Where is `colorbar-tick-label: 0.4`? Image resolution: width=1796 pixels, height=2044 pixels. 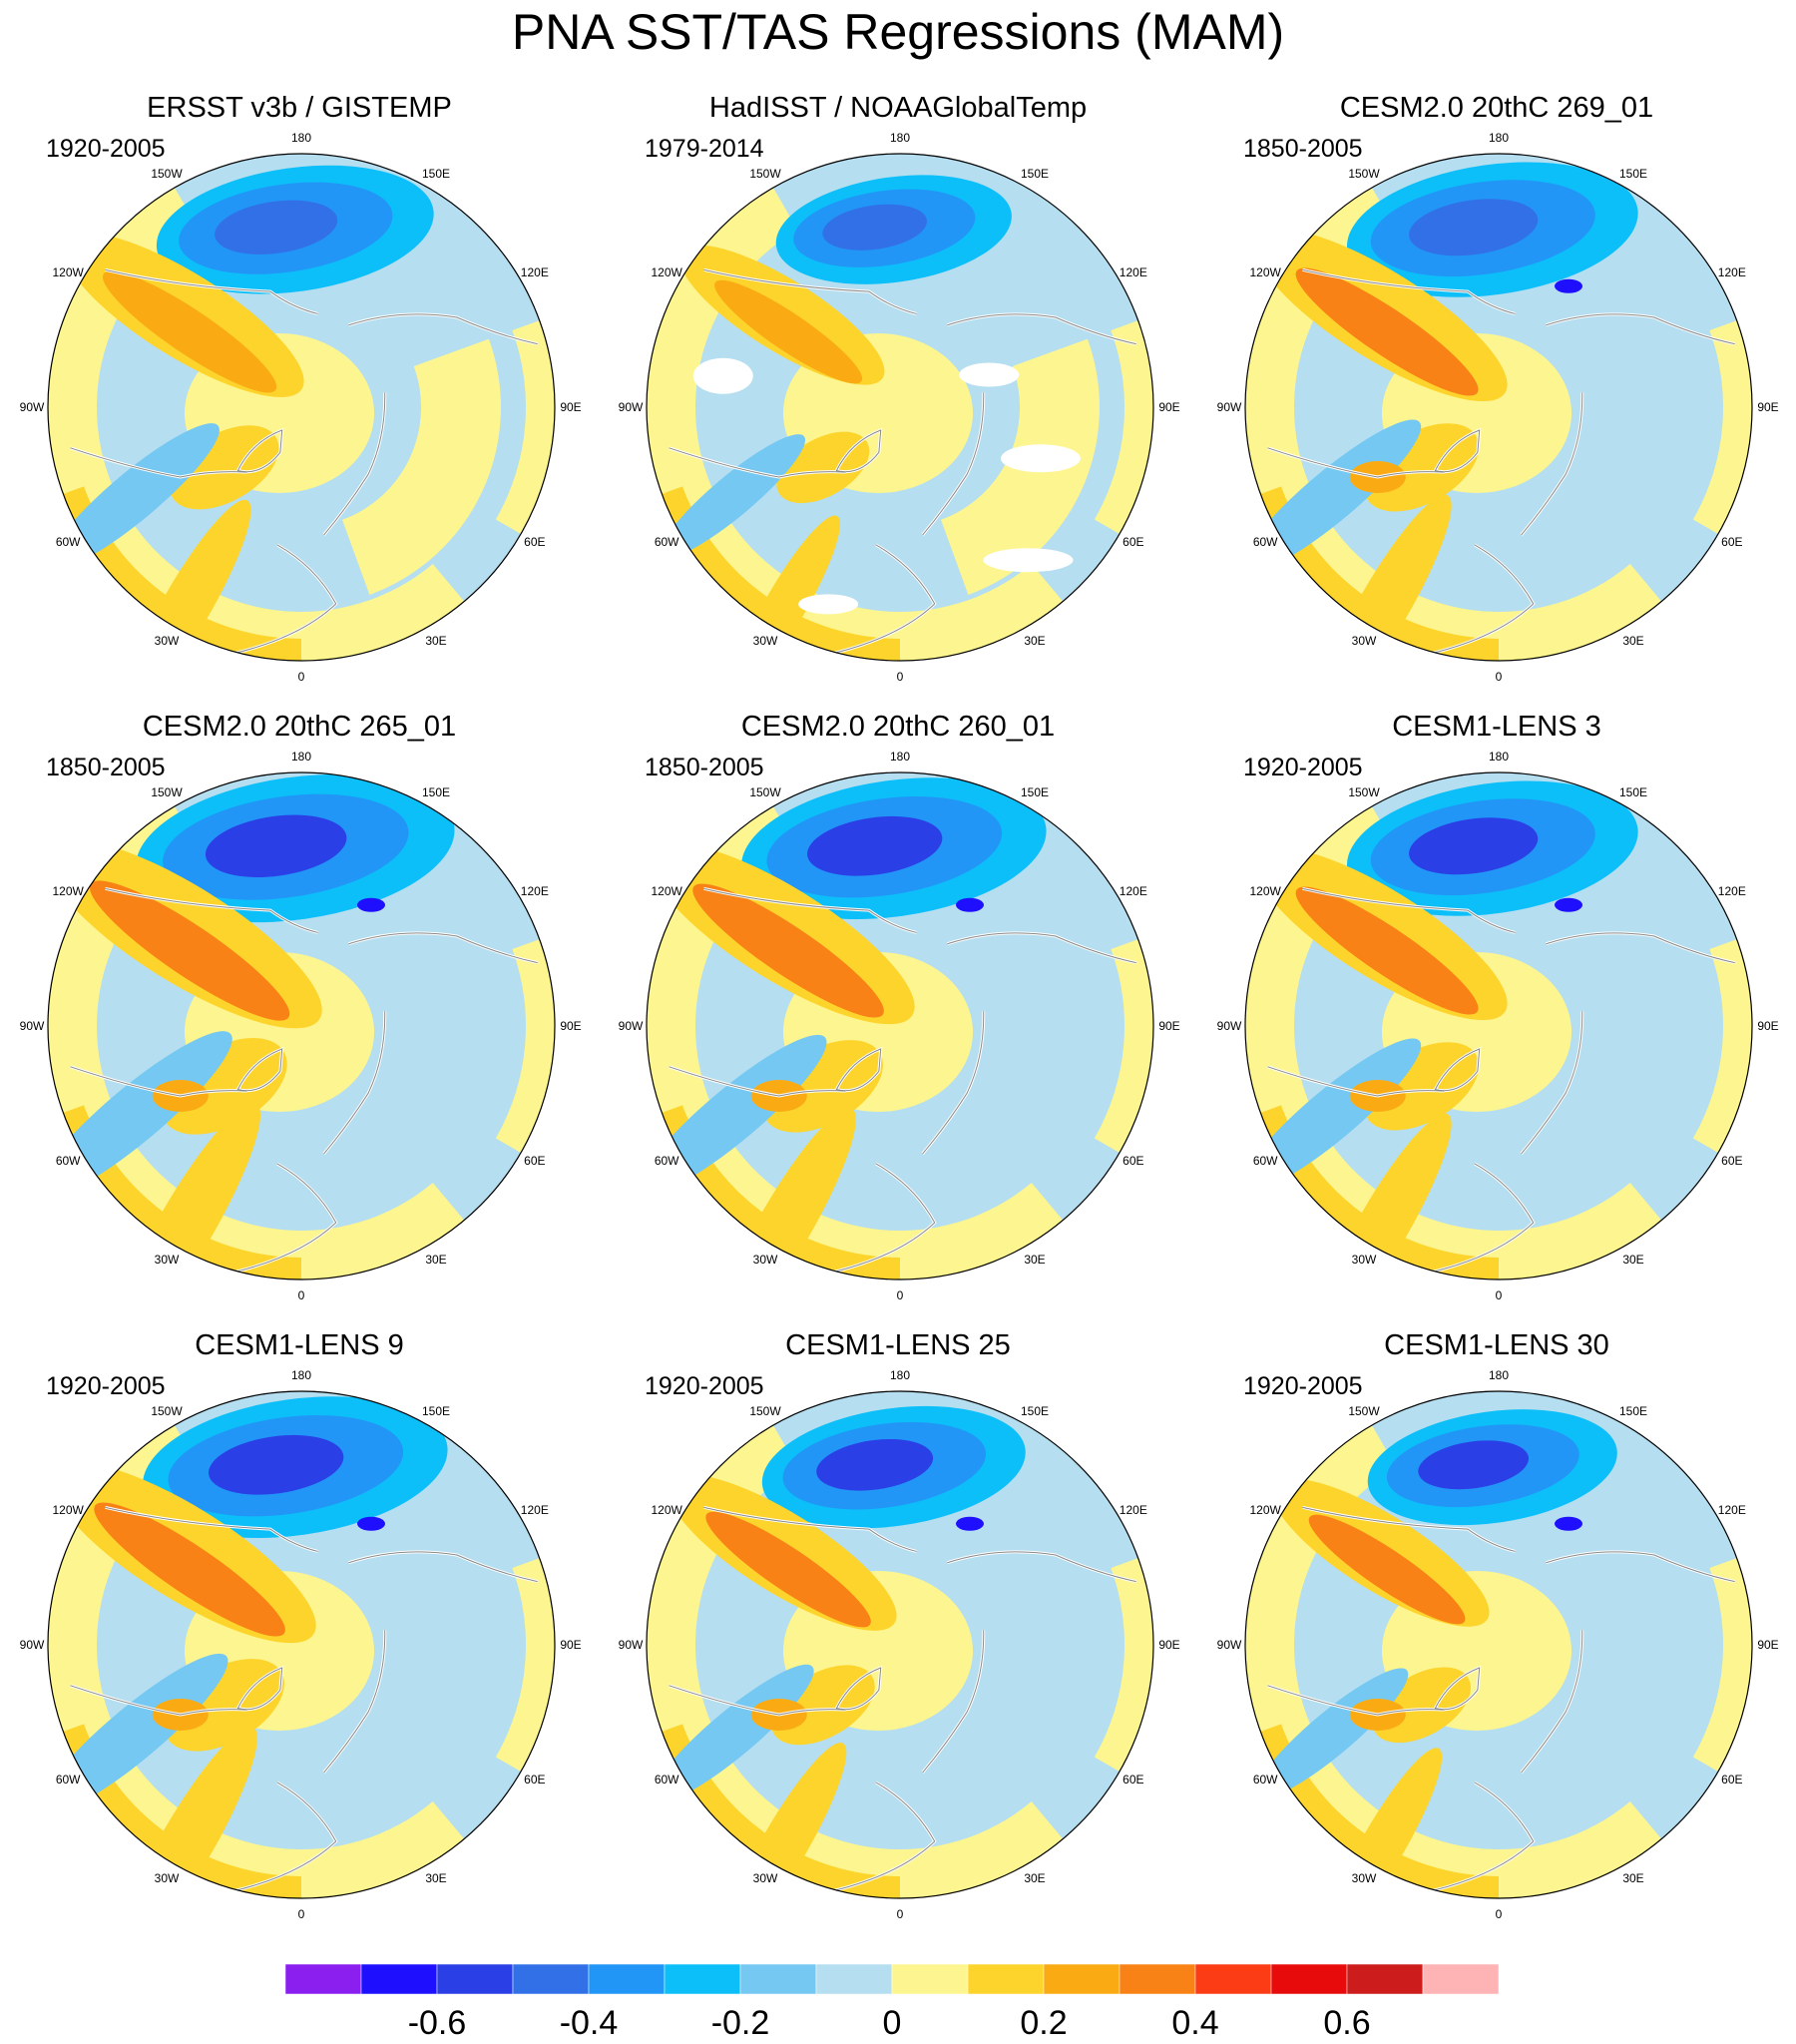 colorbar-tick-label: 0.4 is located at coordinates (1194, 2023).